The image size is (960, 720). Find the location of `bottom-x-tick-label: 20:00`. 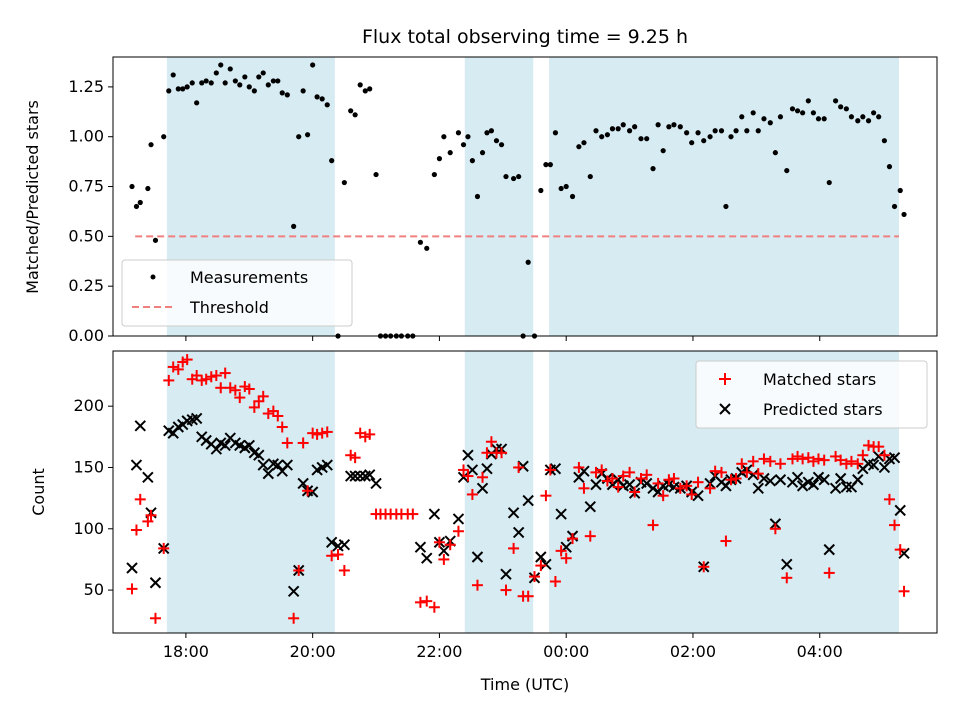

bottom-x-tick-label: 20:00 is located at coordinates (313, 651).